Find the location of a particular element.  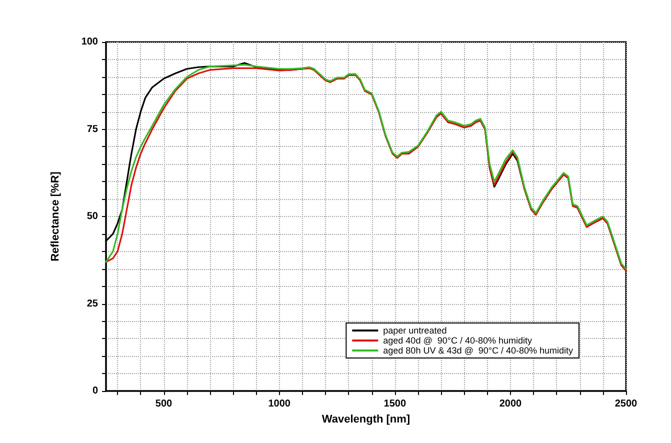

y-tick-label: 0 is located at coordinates (95, 391).